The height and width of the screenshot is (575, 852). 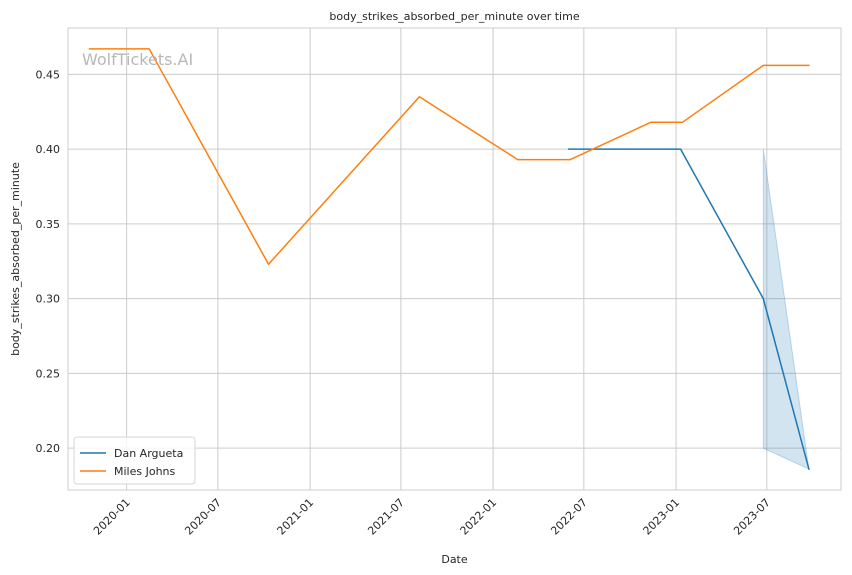 I want to click on y-tick-label: 0.40, so click(x=48, y=149).